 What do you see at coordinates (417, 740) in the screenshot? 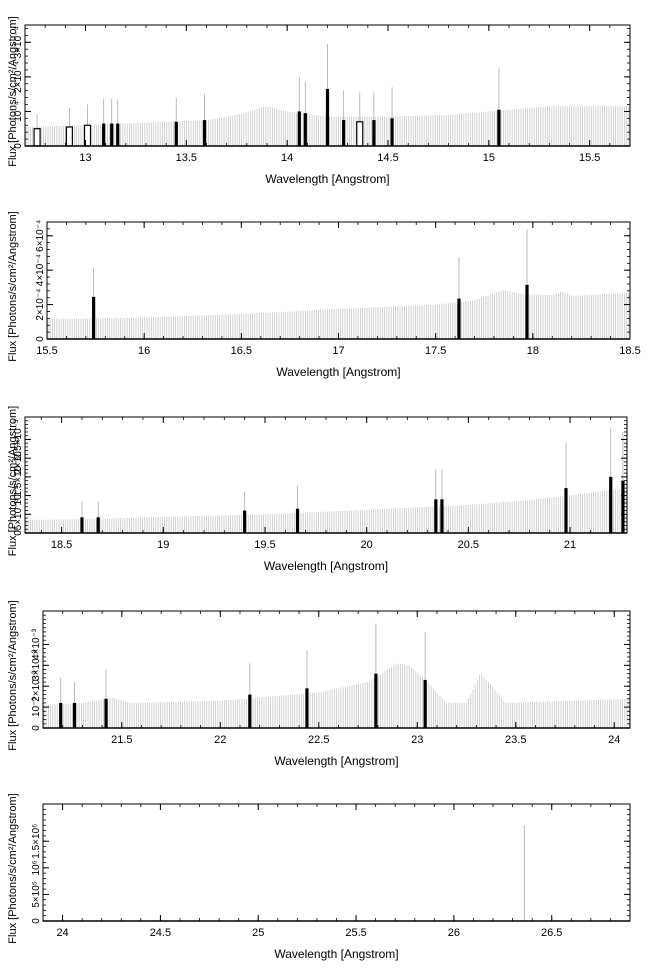
I see `x-tick-label: 23` at bounding box center [417, 740].